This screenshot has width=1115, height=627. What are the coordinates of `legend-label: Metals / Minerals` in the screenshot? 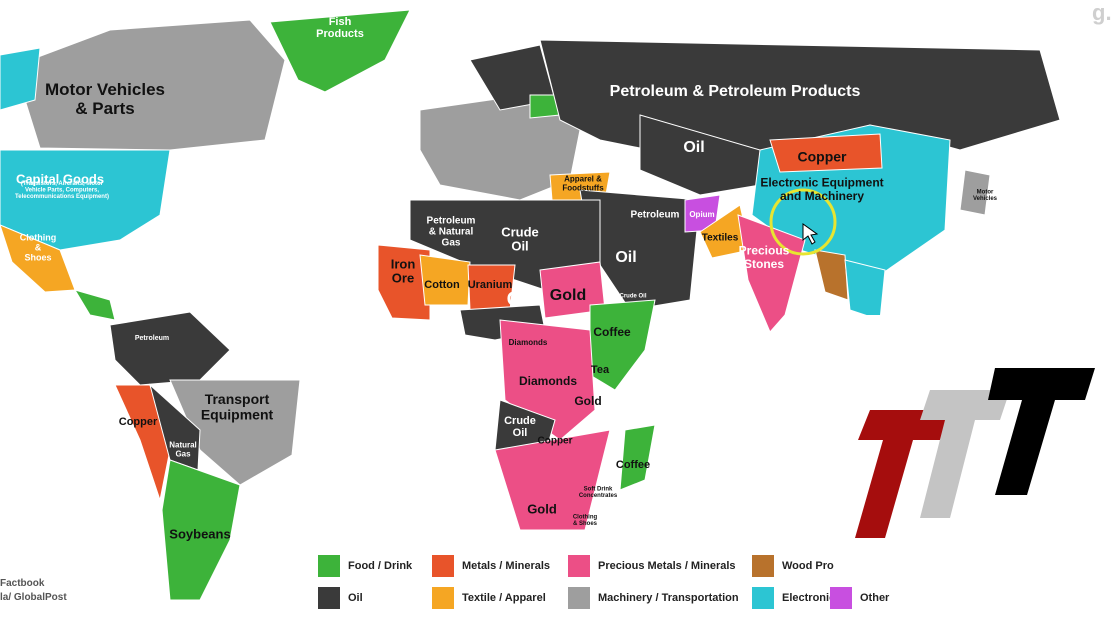 It's located at (506, 566).